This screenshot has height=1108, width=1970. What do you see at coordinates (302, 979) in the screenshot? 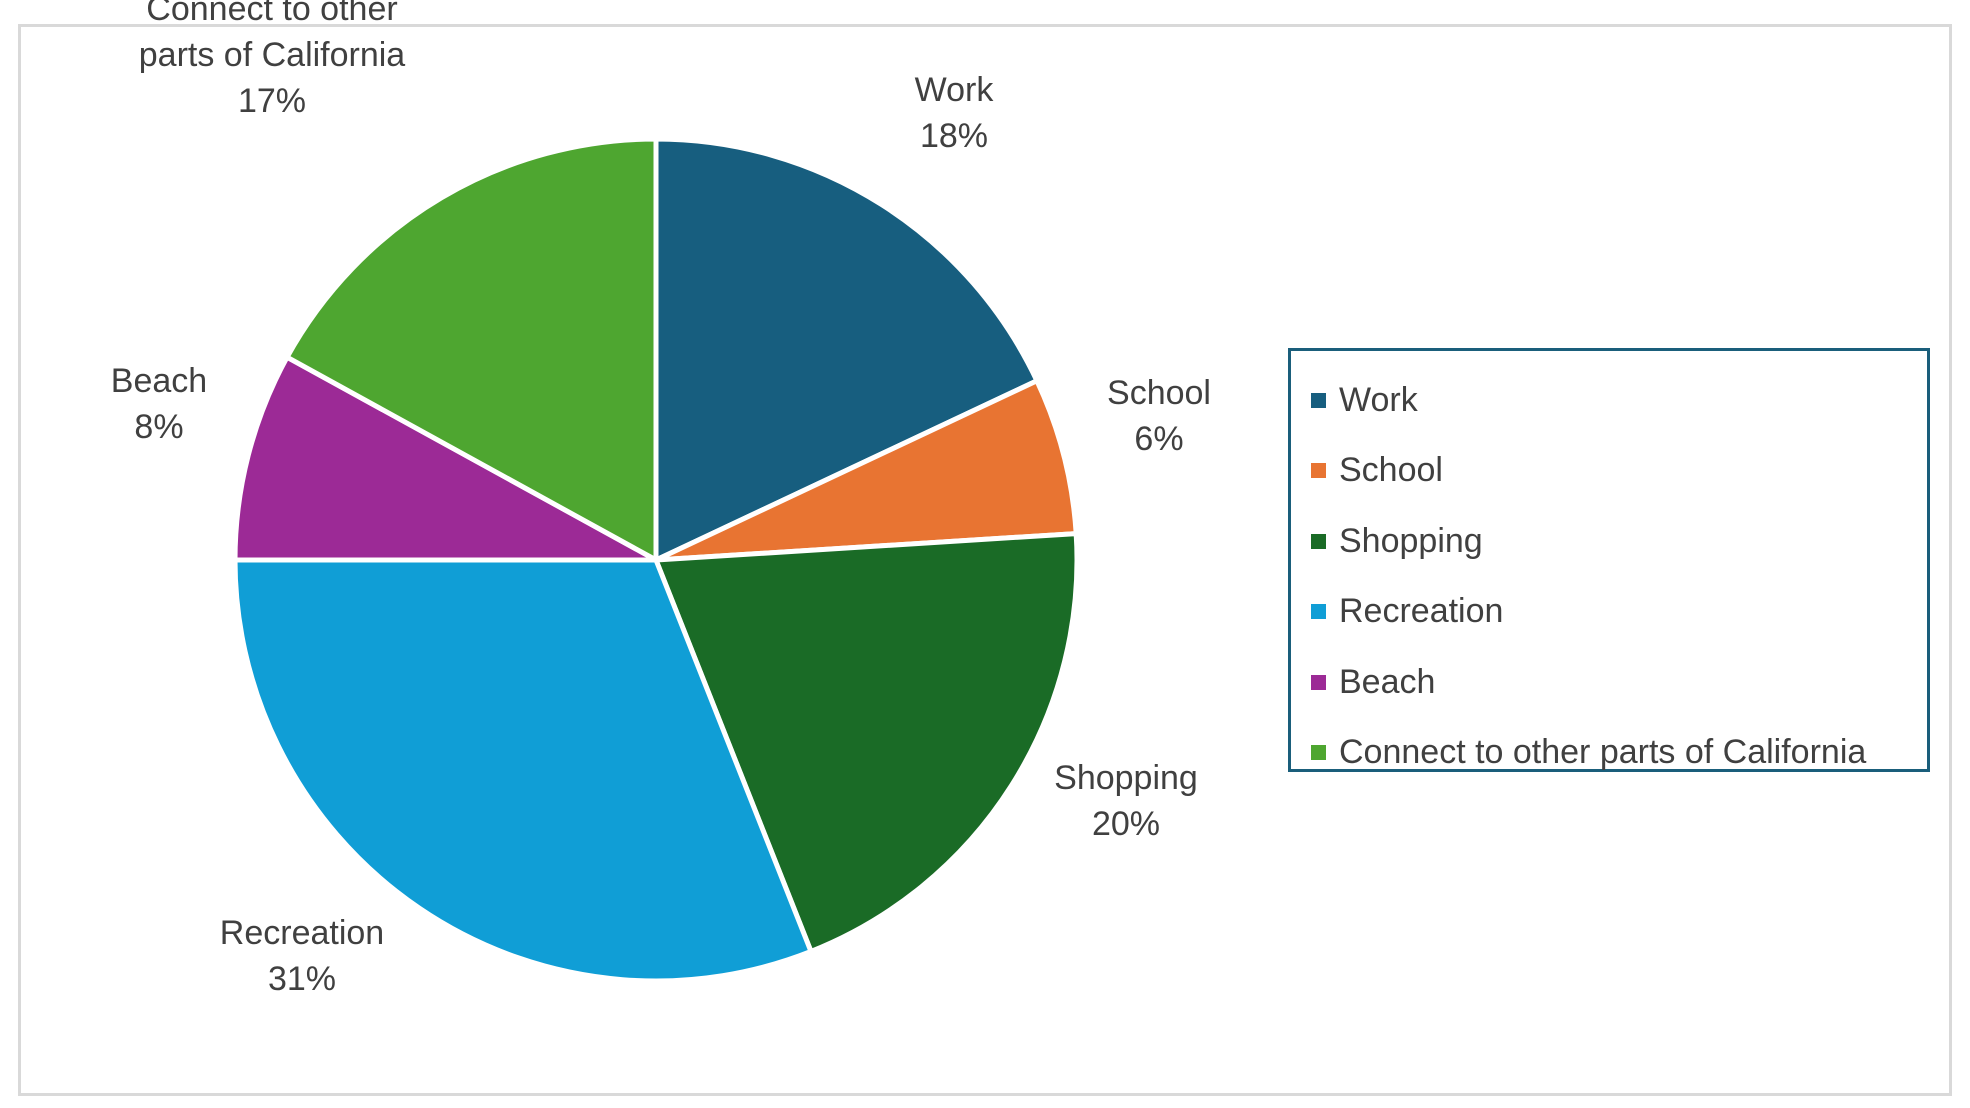
I see `data-label-line: 31%` at bounding box center [302, 979].